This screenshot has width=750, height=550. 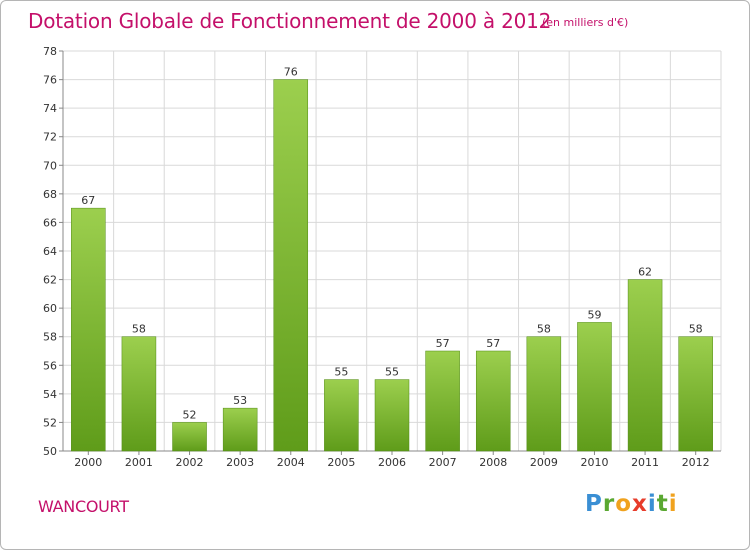 I want to click on x-tick-label: 2002, so click(x=190, y=462).